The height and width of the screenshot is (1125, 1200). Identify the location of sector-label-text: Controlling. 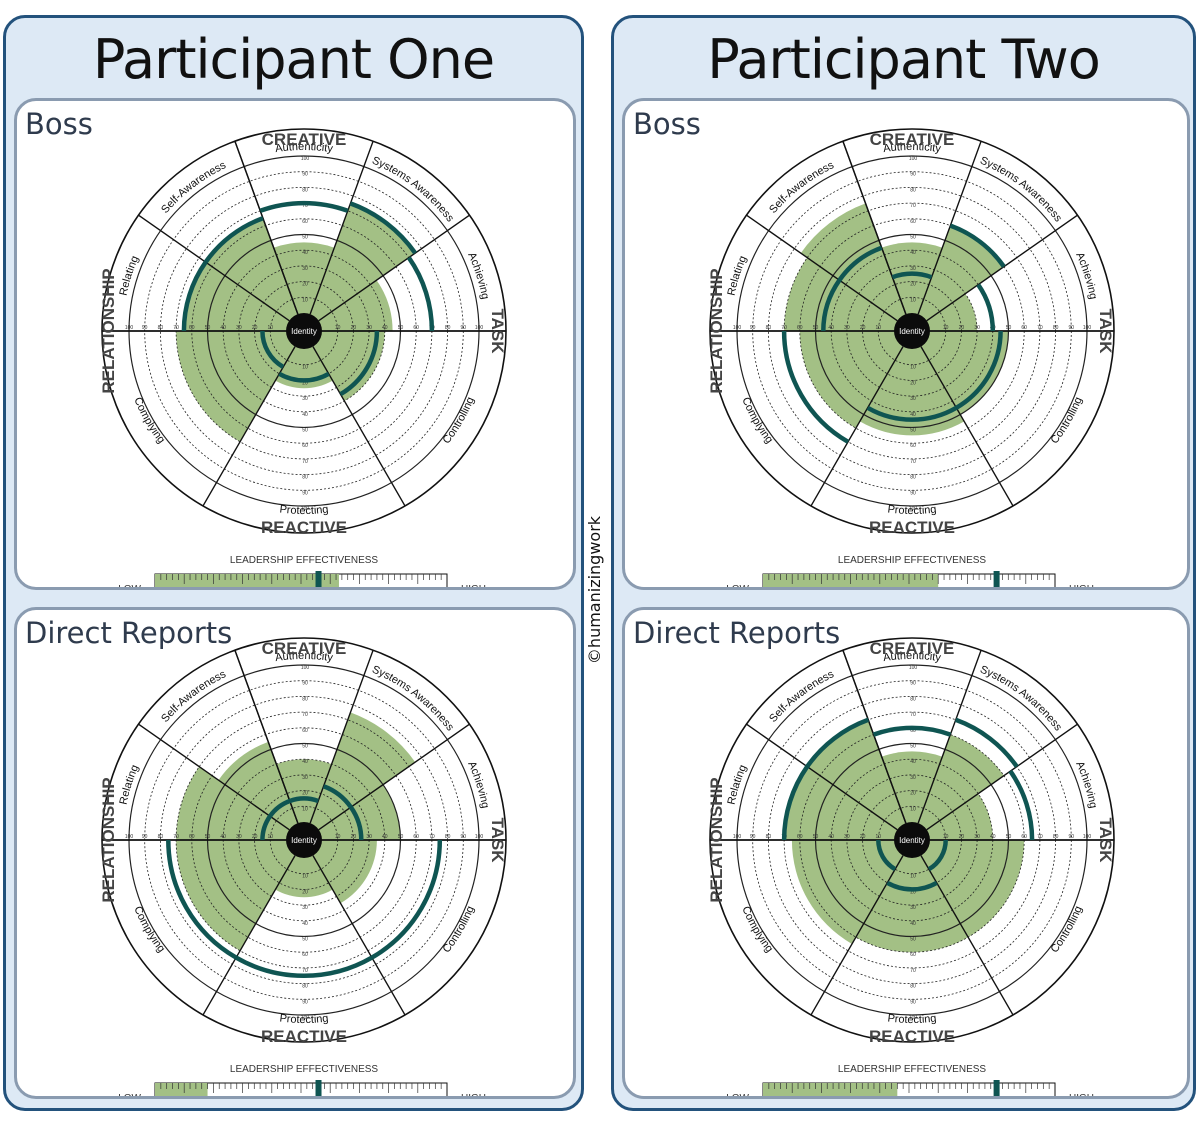
(1067, 420).